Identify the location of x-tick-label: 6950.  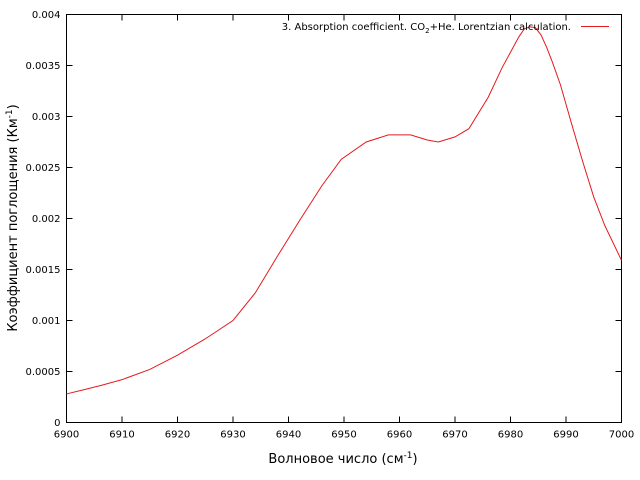
(343, 435).